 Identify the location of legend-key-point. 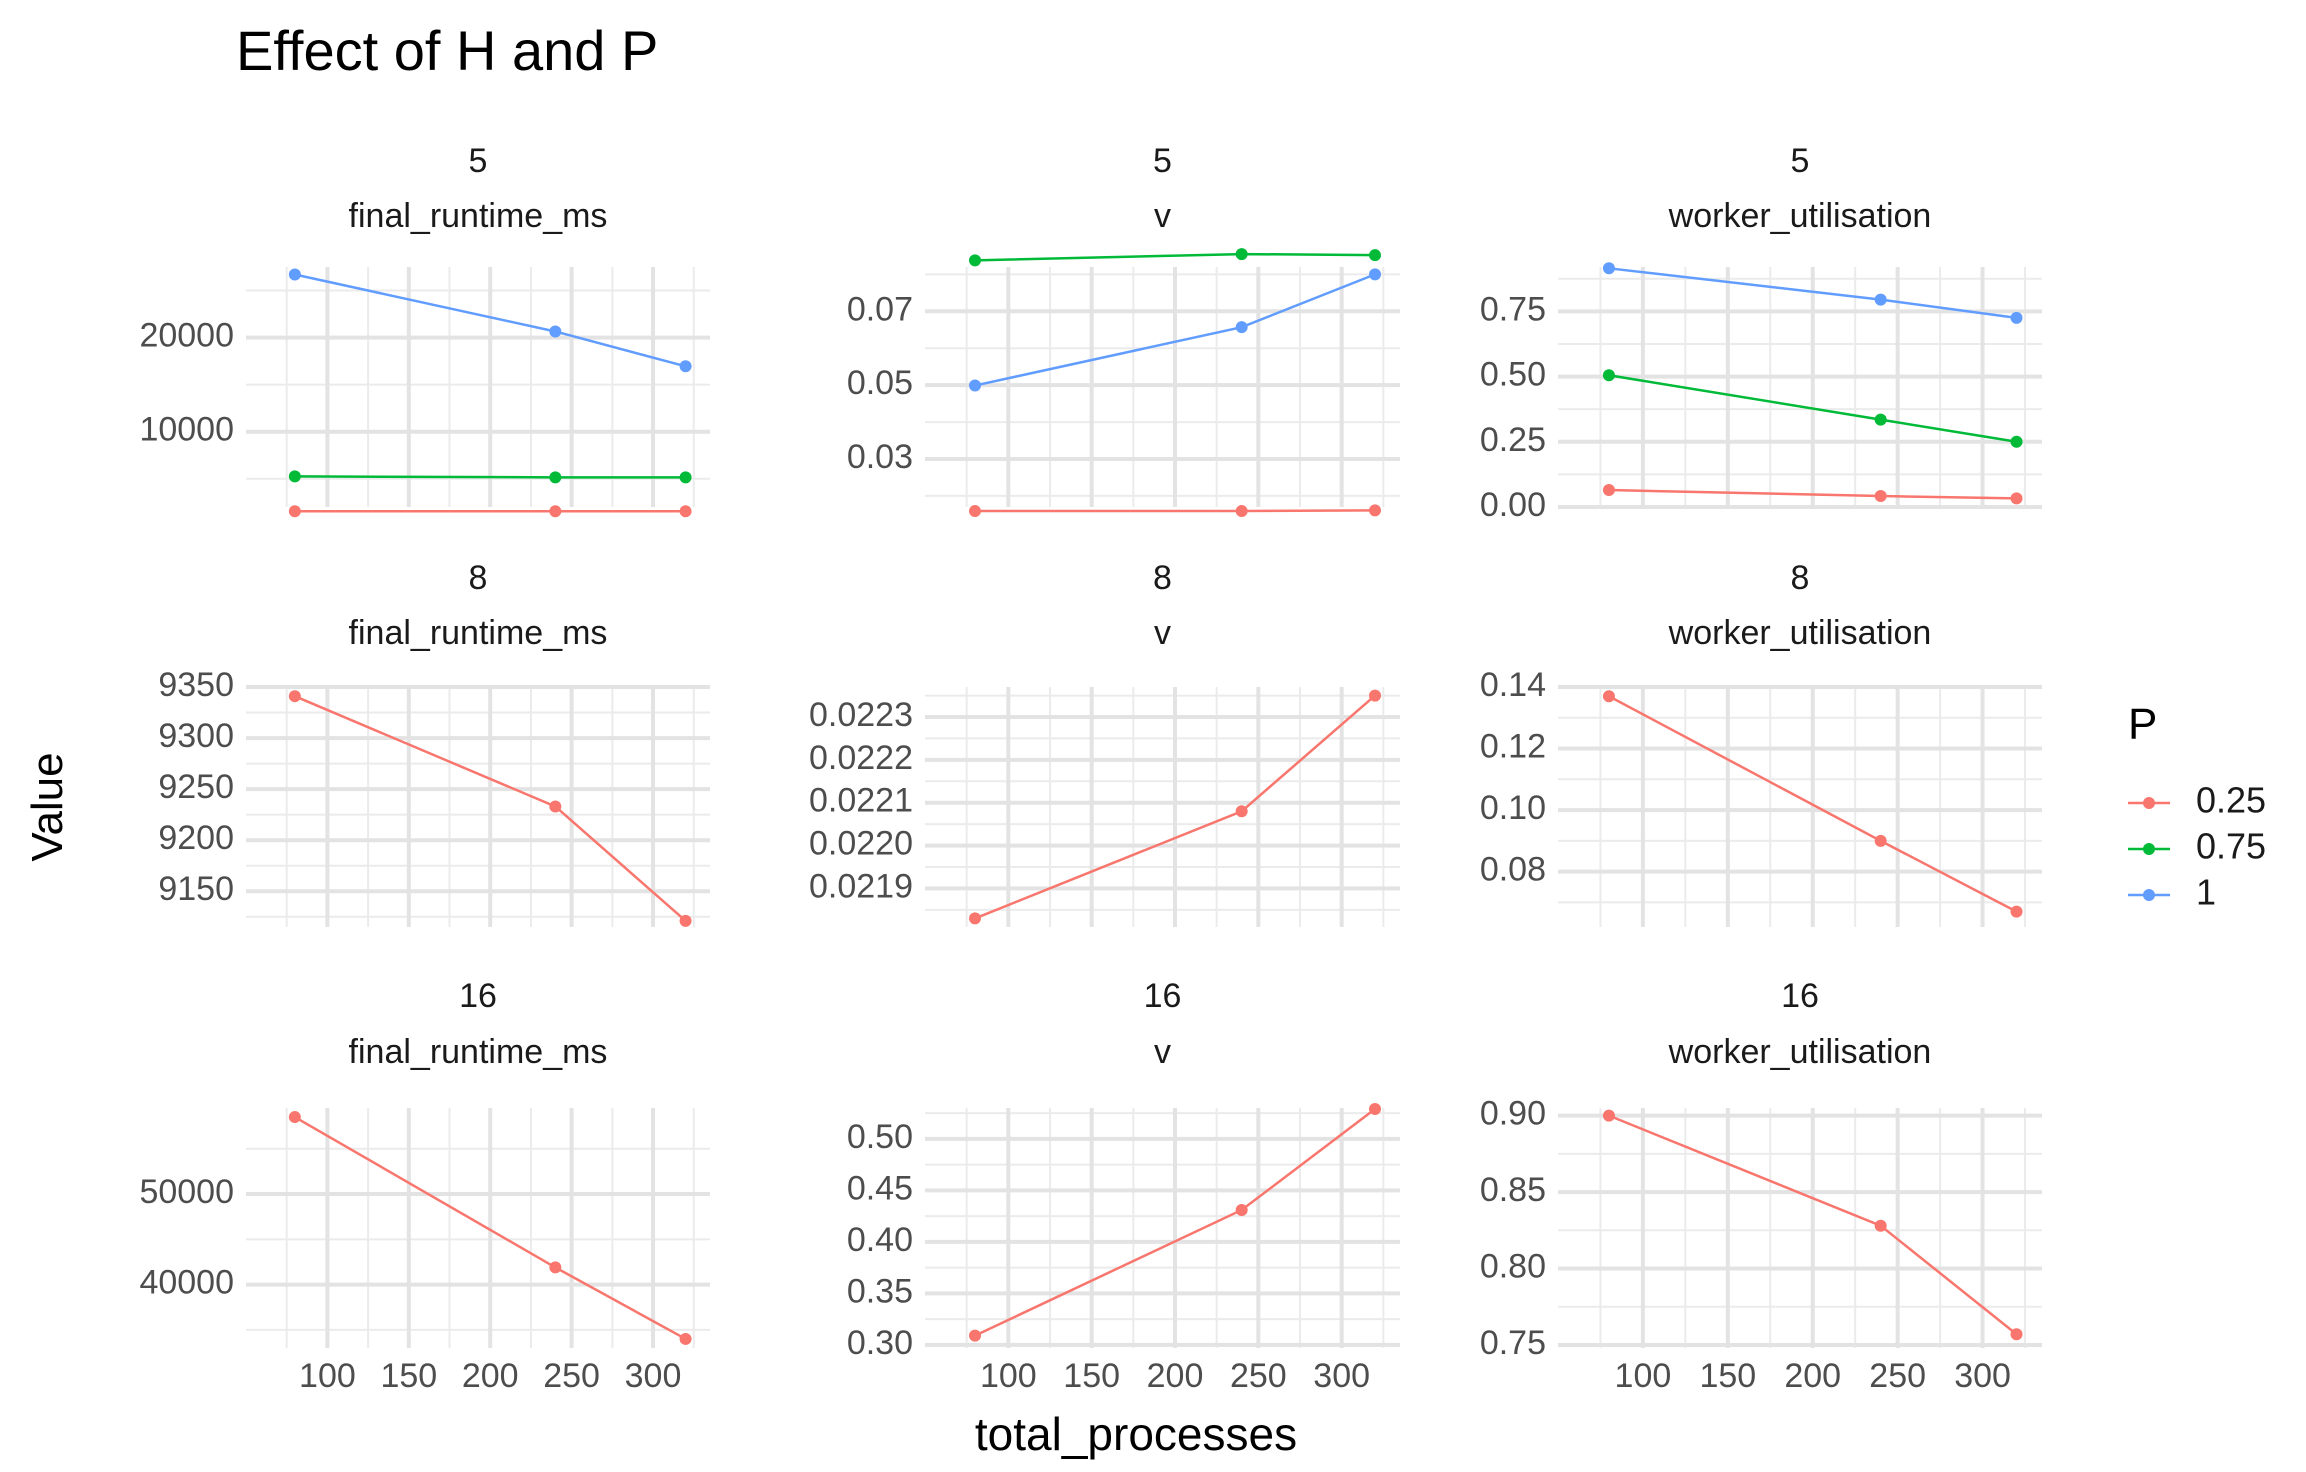
(2149, 849).